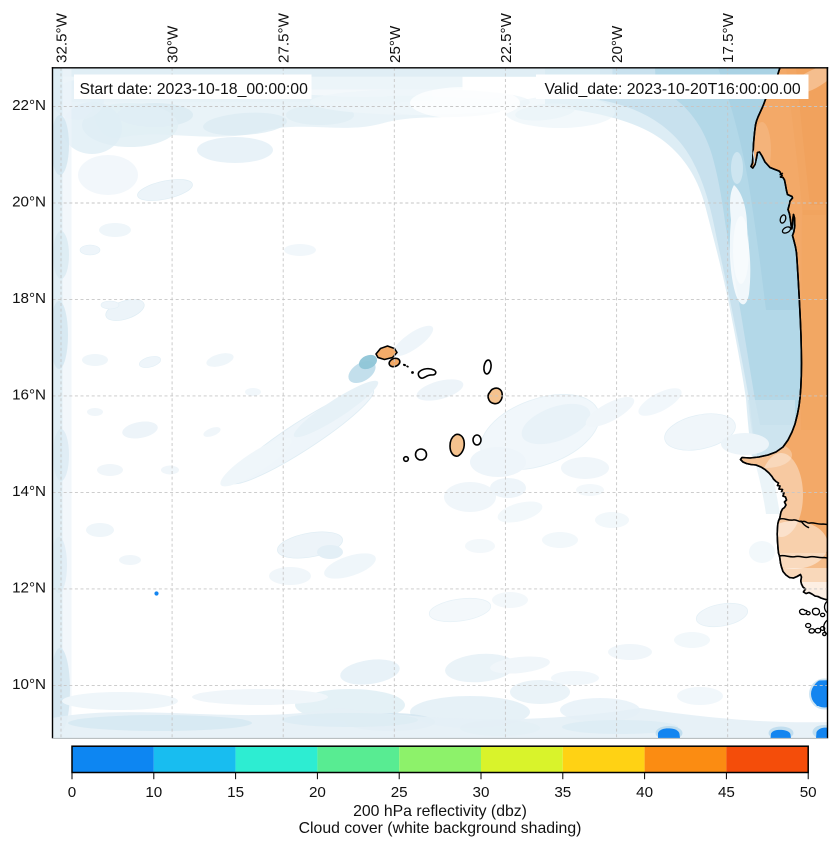  Describe the element at coordinates (317, 792) in the screenshot. I see `svg-text: 20` at that location.